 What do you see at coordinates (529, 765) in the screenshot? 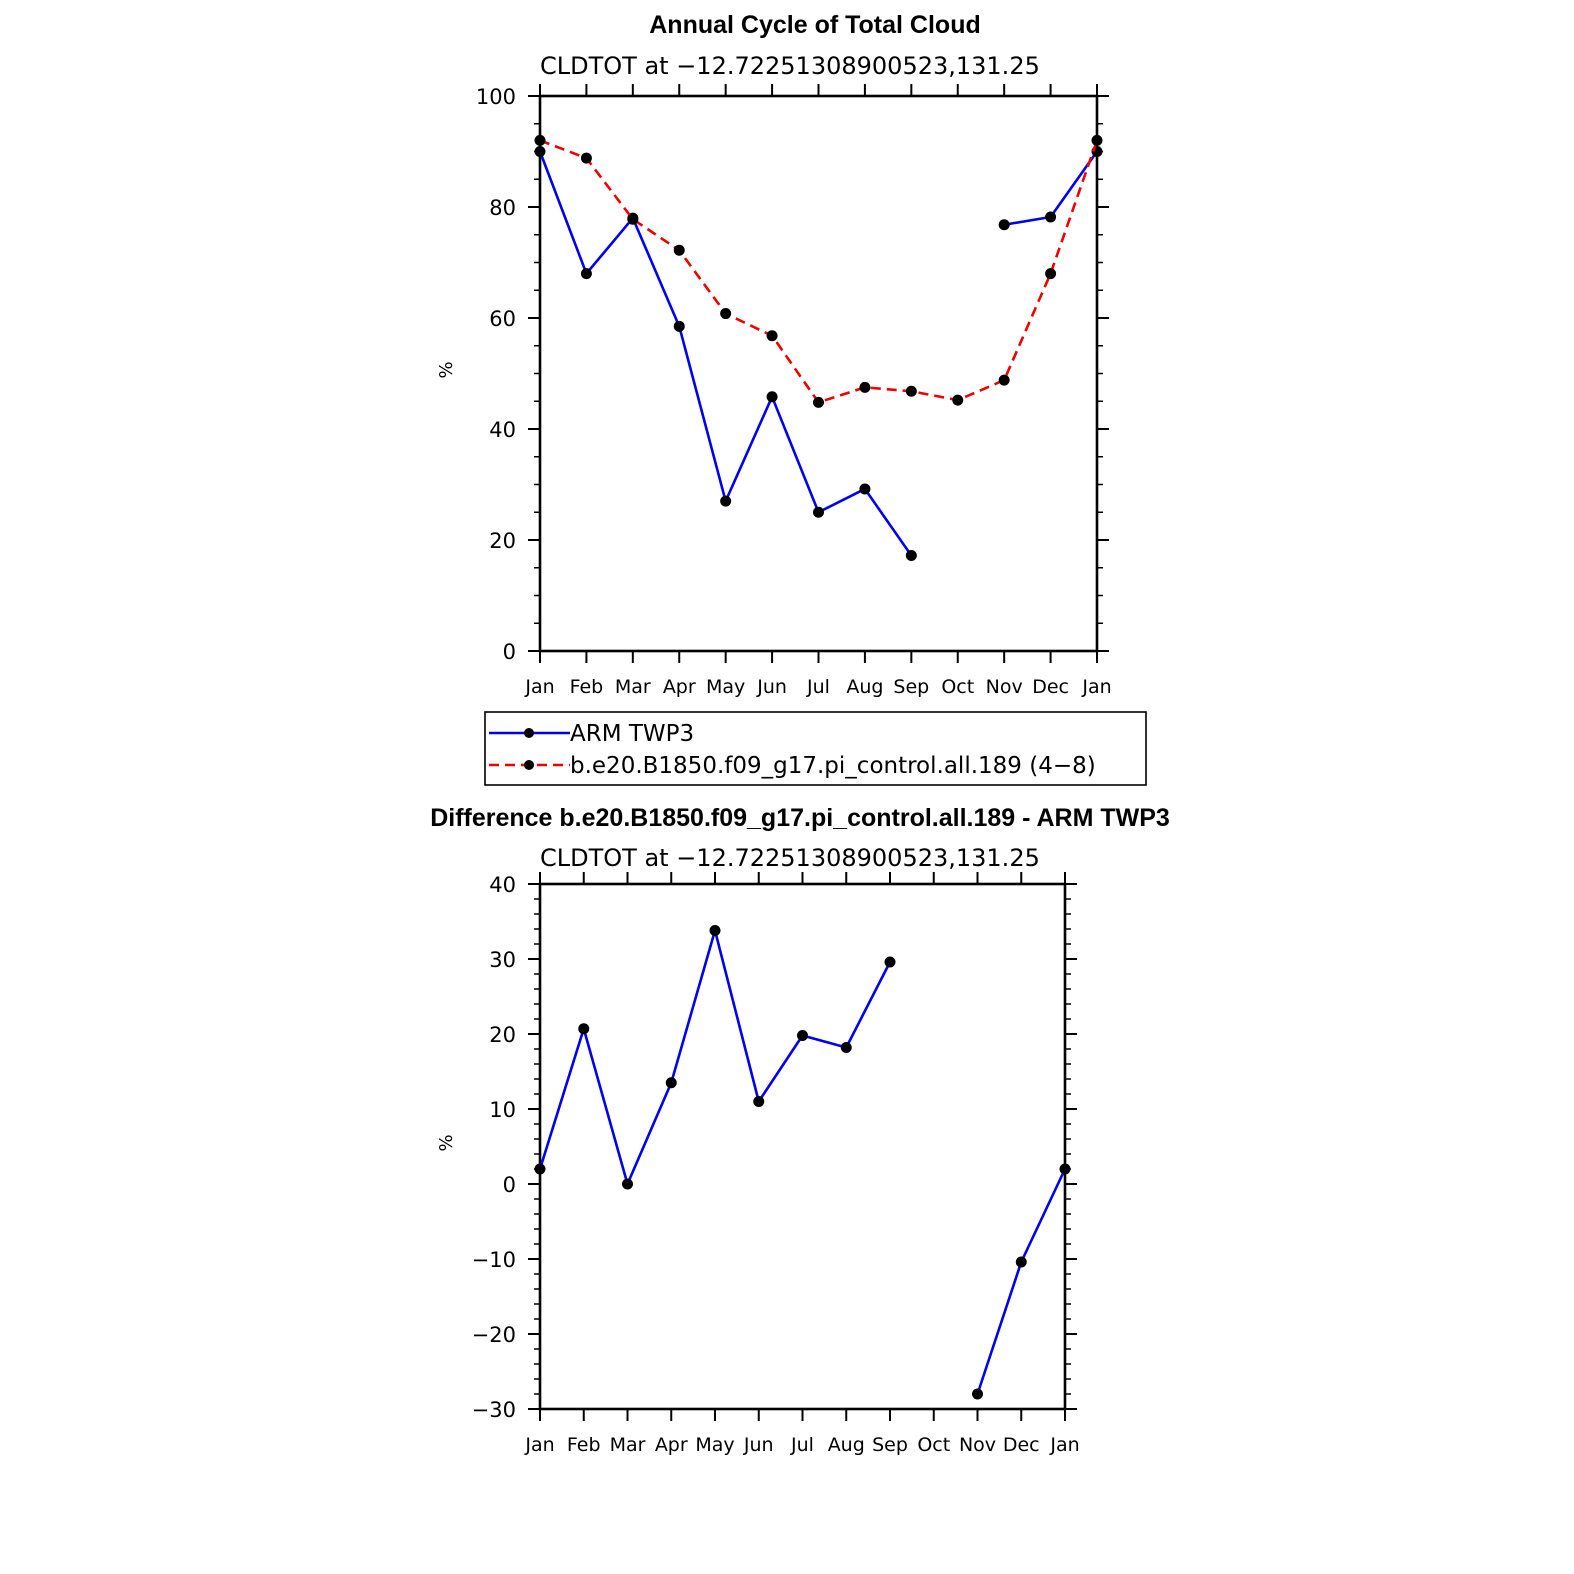
I see `legend-marker-model` at bounding box center [529, 765].